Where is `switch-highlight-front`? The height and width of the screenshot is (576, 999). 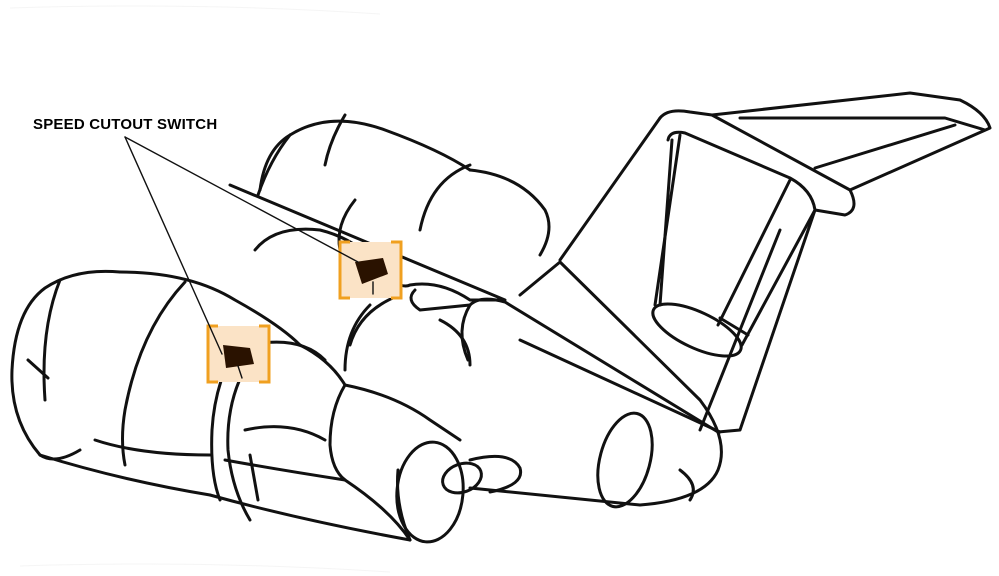 switch-highlight-front is located at coordinates (238, 354).